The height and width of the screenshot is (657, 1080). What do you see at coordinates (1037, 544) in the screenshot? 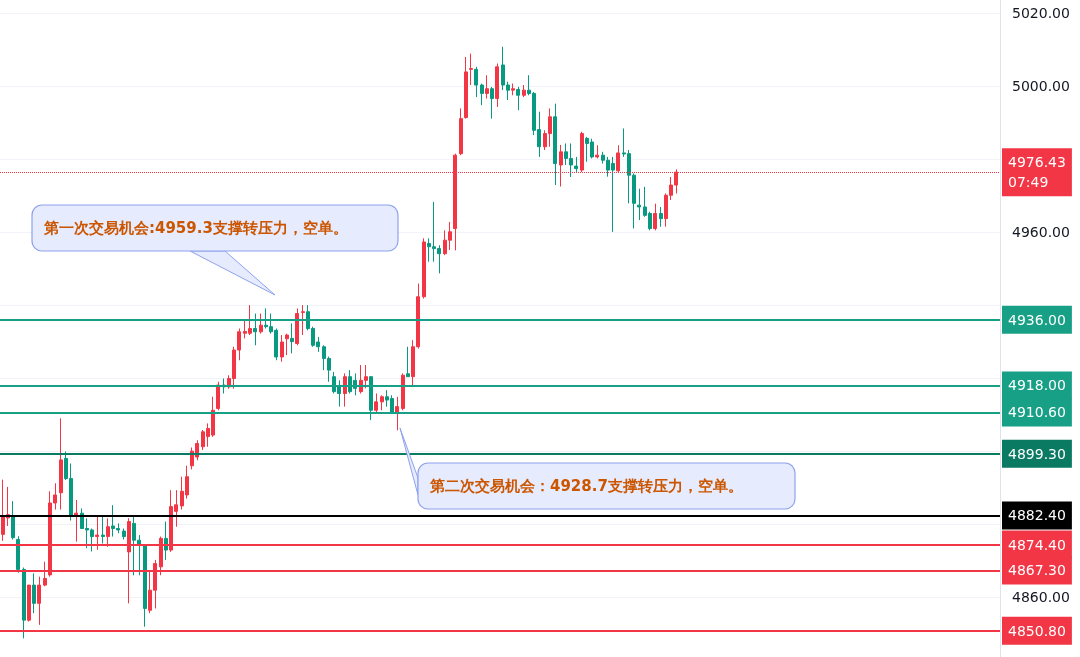
I see `ref-line-label: 4874.40` at bounding box center [1037, 544].